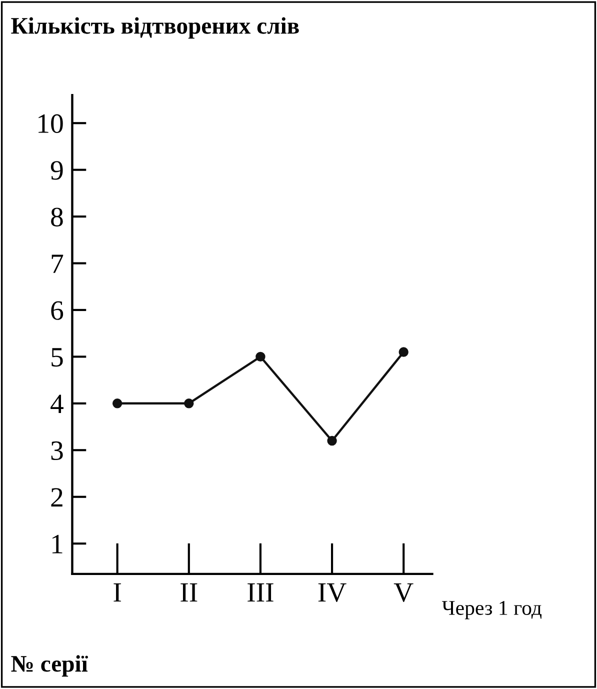 The image size is (597, 689). What do you see at coordinates (50, 124) in the screenshot?
I see `y-tick-label: 10` at bounding box center [50, 124].